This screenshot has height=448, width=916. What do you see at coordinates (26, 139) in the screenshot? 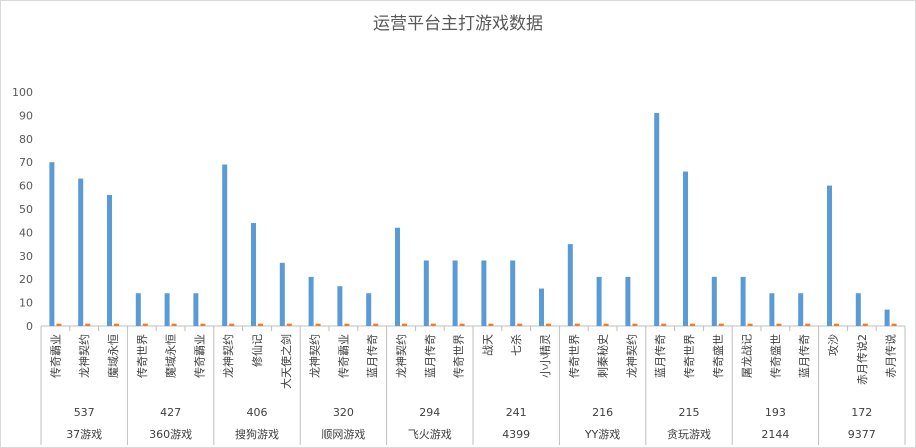
I see `y-tick-label: 80` at bounding box center [26, 139].